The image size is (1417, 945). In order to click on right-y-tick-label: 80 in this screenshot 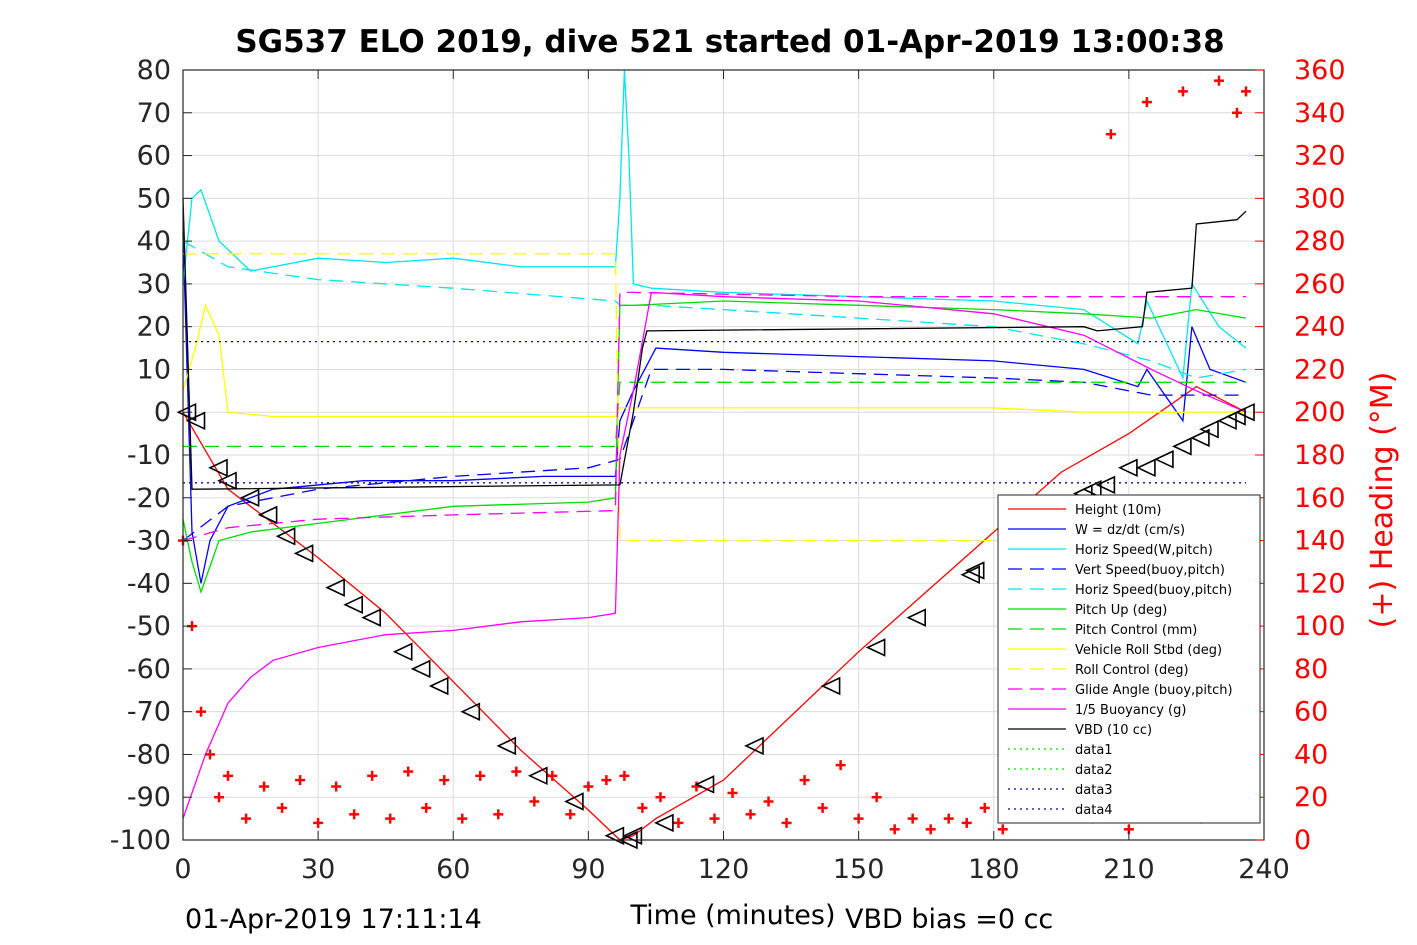, I will do `click(1311, 669)`.